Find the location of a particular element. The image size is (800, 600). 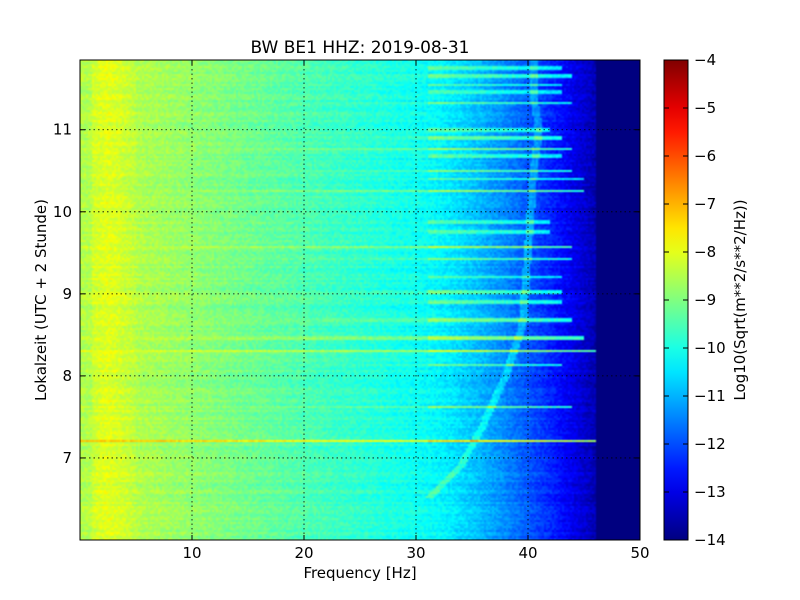

colorbar-label: Log10(Sqrt(m**2/s**2/Hz)) is located at coordinates (740, 299).